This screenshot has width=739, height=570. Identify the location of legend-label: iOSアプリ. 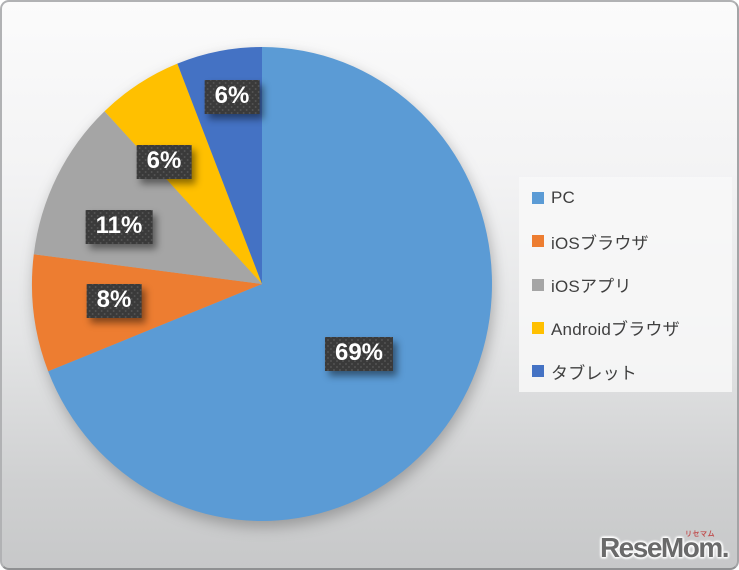
(591, 286).